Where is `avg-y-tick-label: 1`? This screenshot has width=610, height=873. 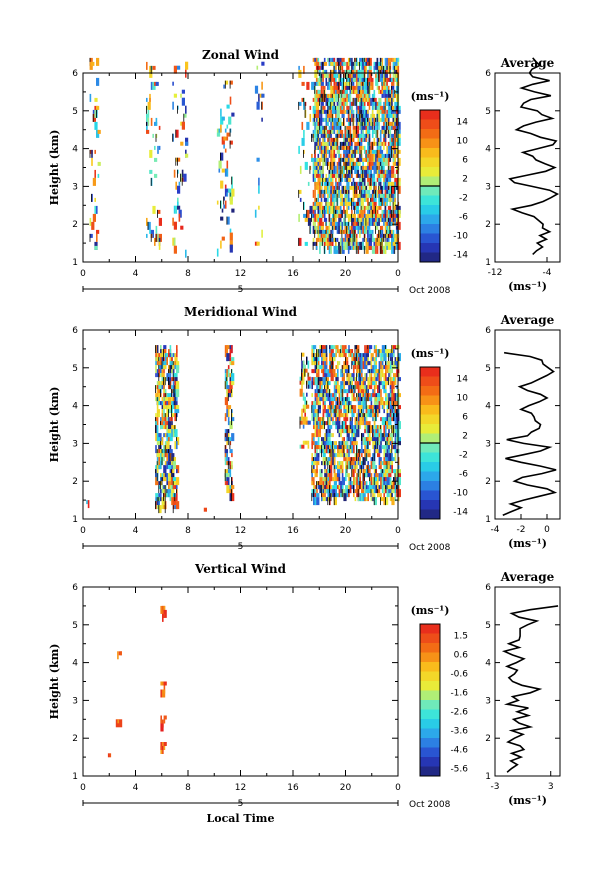 avg-y-tick-label: 1 is located at coordinates (488, 777).